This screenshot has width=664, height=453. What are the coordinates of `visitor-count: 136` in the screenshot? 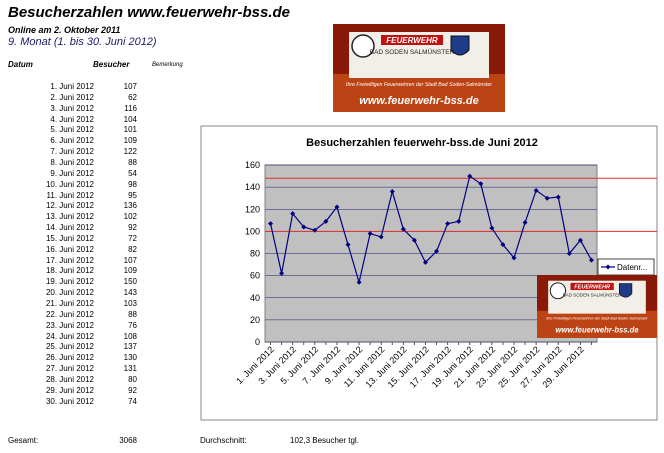 It's located at (130, 206).